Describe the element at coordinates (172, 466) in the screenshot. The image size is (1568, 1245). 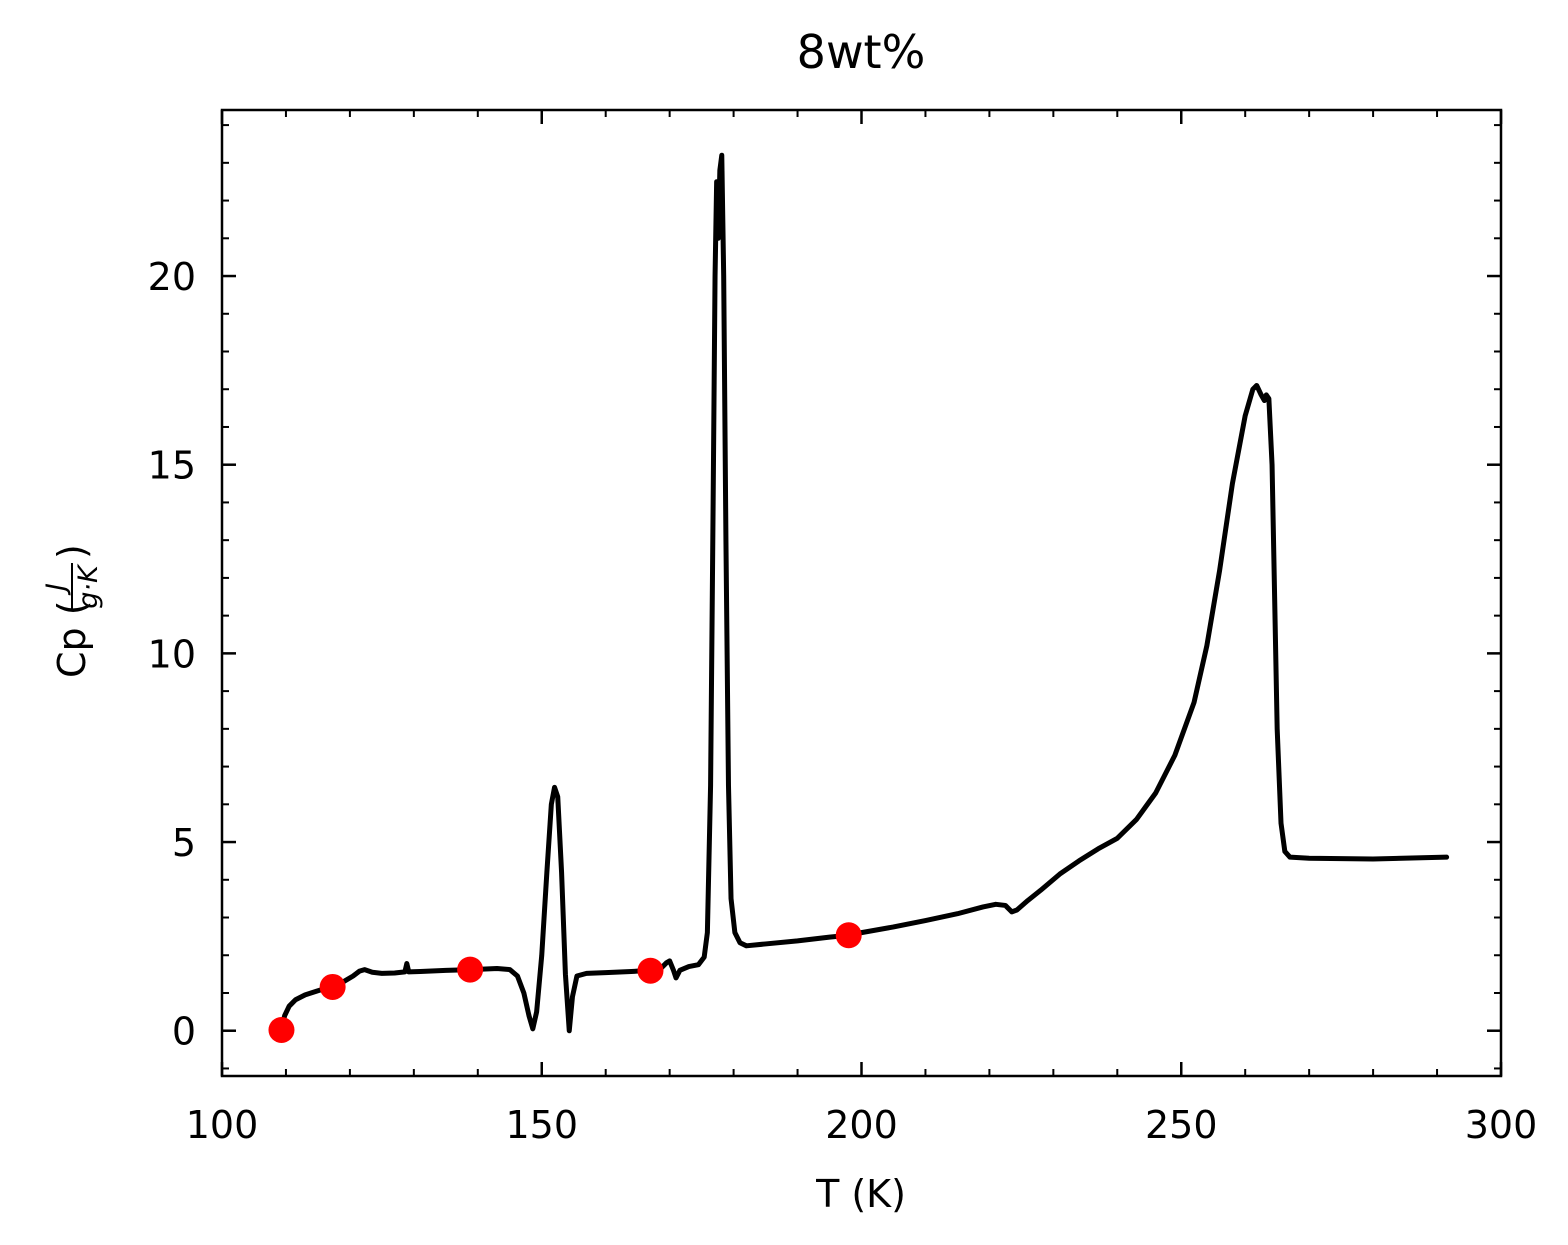
I see `y-tick-label: 15` at that location.